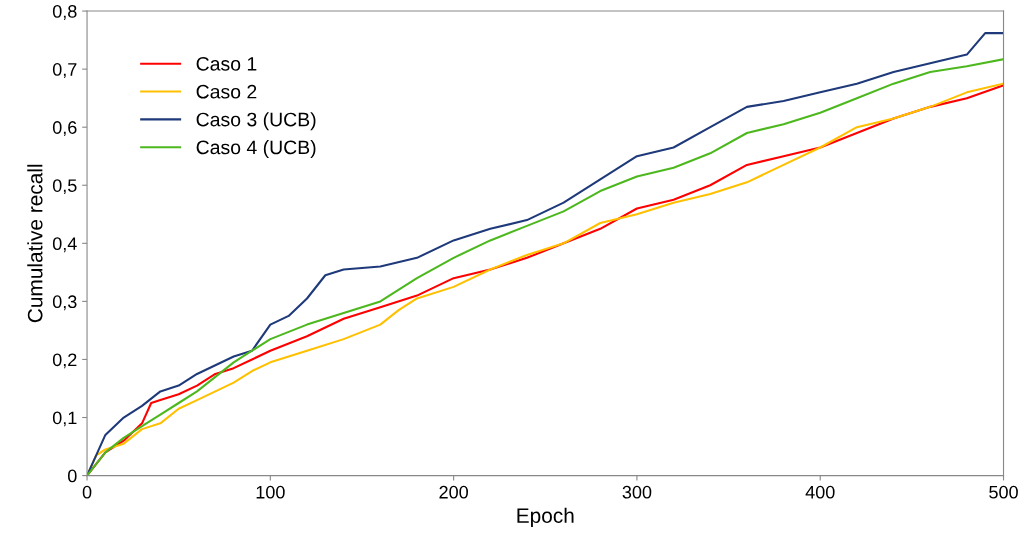 The image size is (1024, 553). What do you see at coordinates (64, 245) in the screenshot?
I see `y-tick-label: 0,4` at bounding box center [64, 245].